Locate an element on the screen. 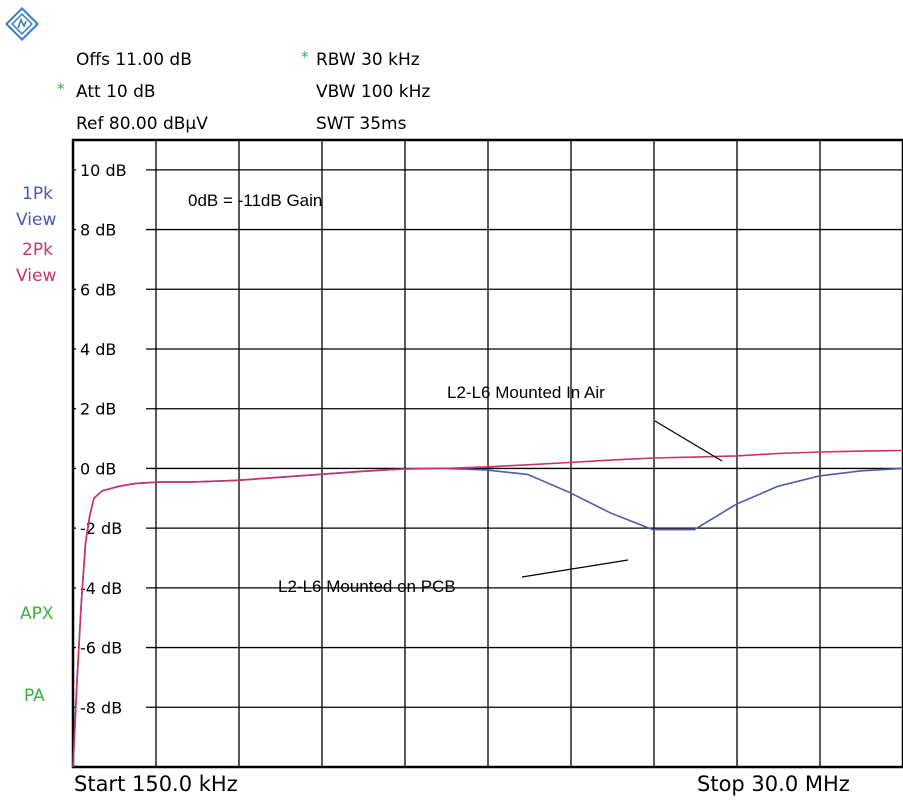  trace2-view-label: View is located at coordinates (36, 276).